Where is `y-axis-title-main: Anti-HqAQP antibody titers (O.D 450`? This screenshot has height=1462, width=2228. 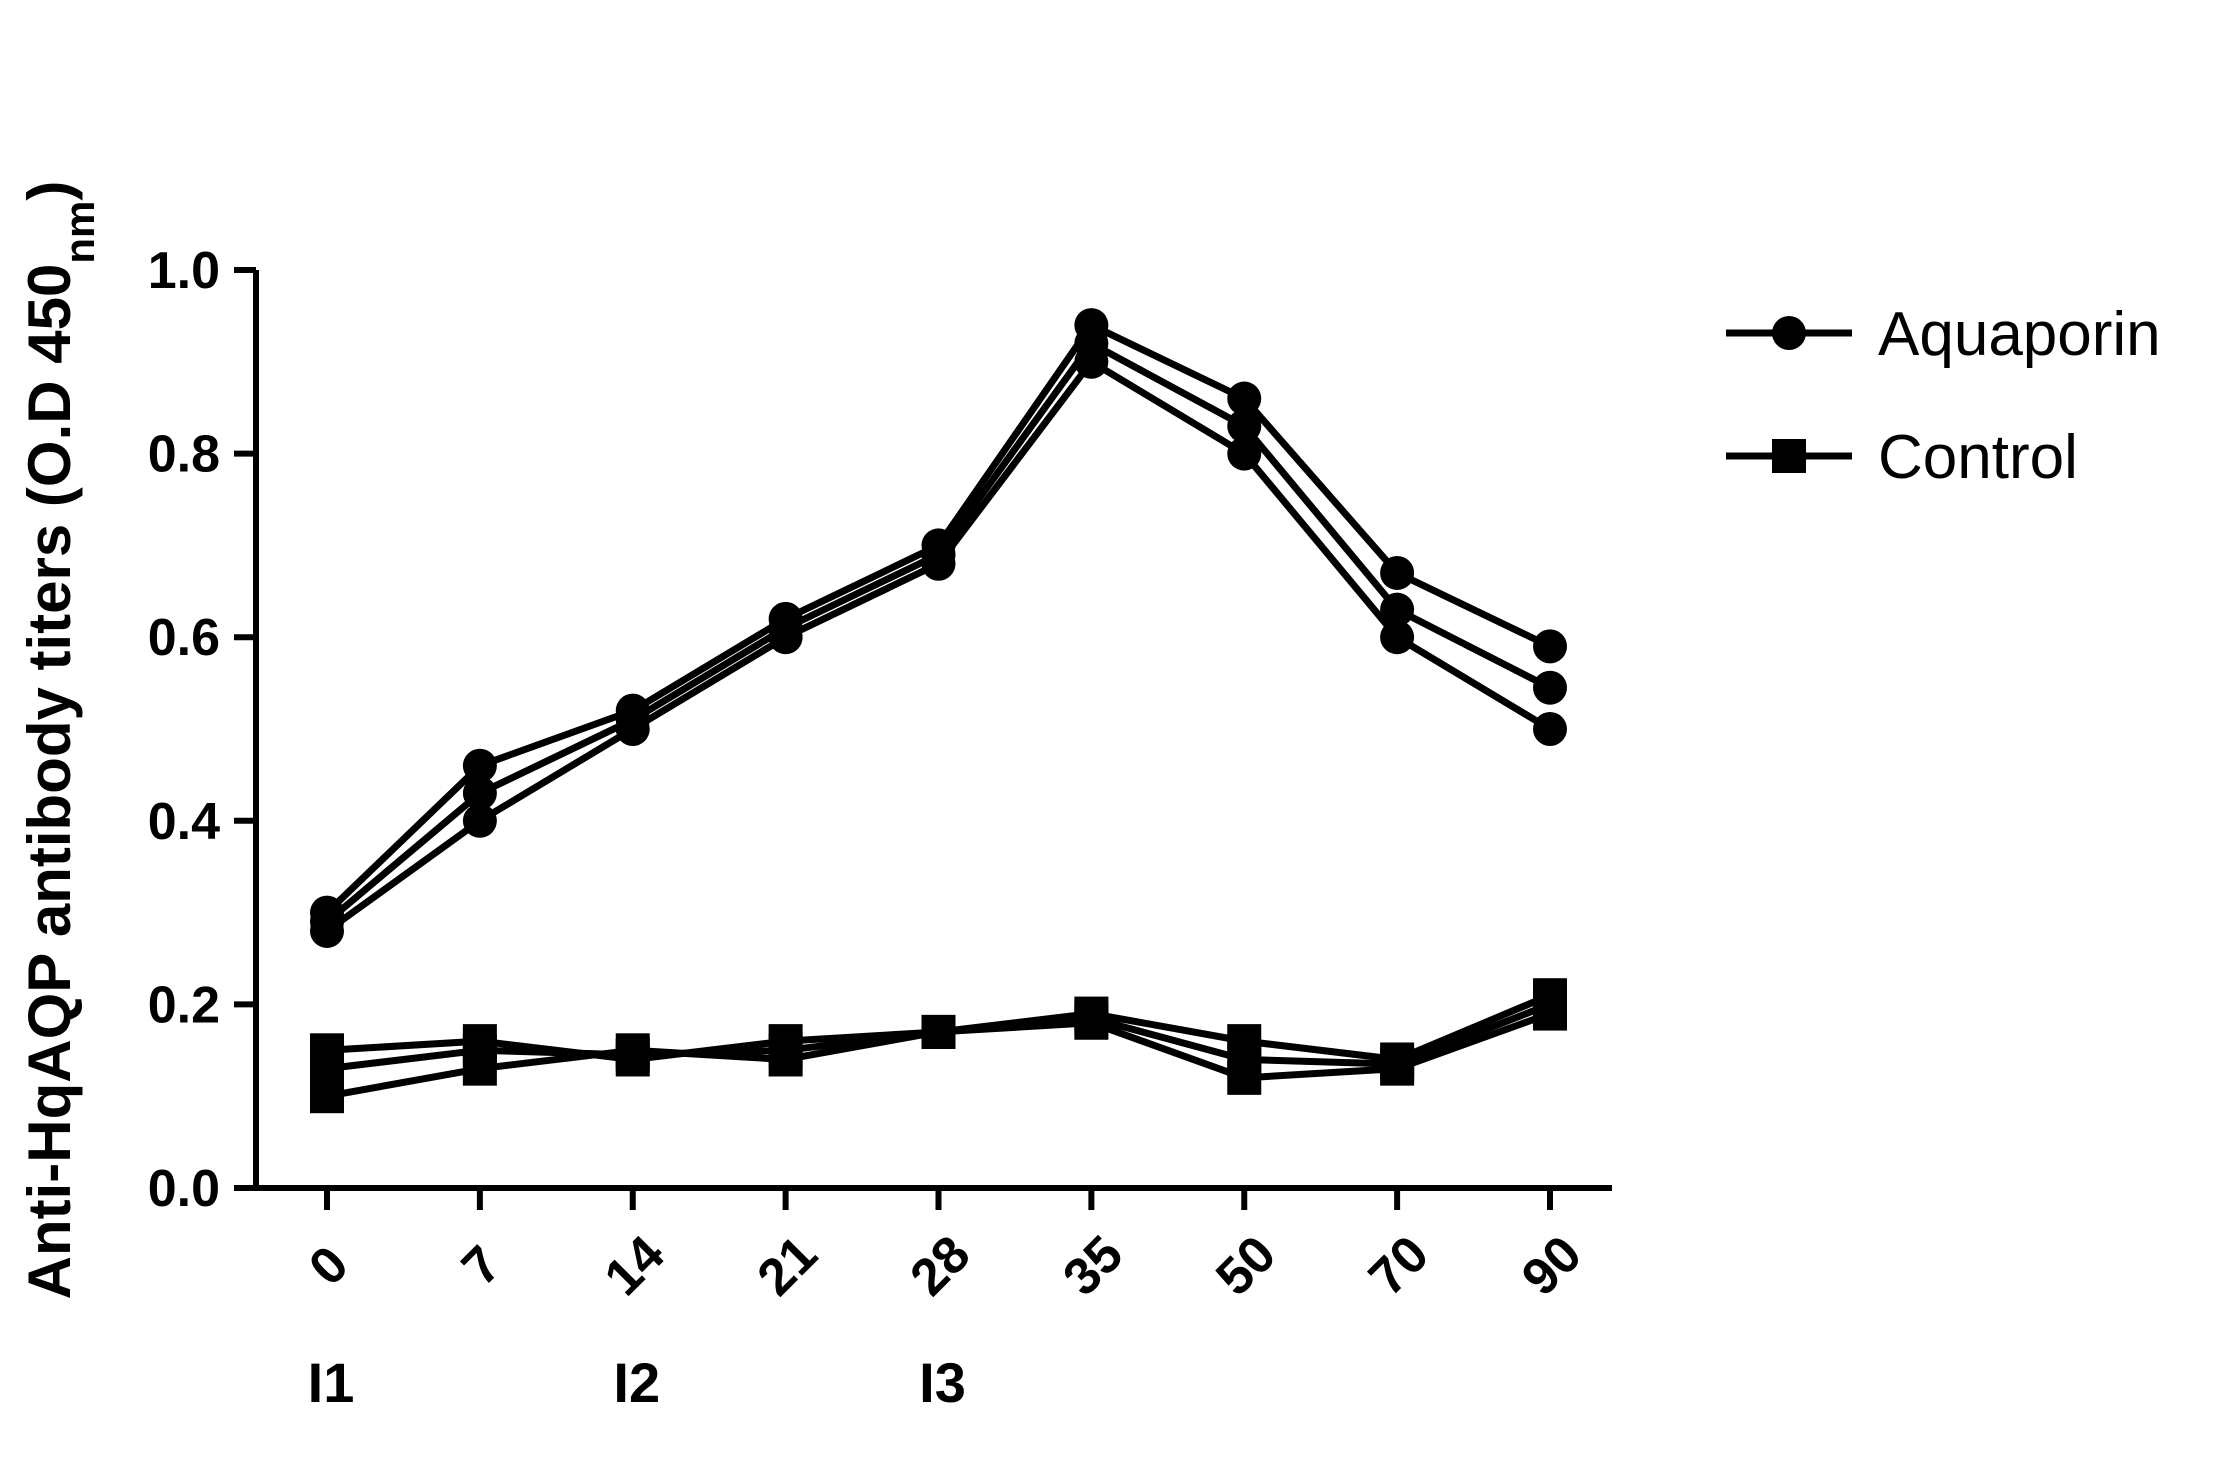
y-axis-title-main: Anti-HqAQP antibody titers (O.D 450 is located at coordinates (49, 782).